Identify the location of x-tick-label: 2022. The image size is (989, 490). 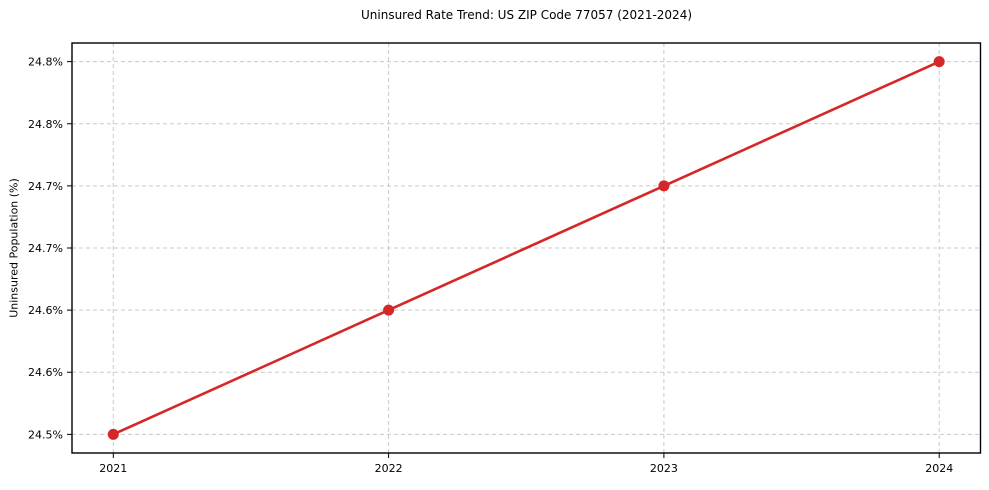
(389, 468).